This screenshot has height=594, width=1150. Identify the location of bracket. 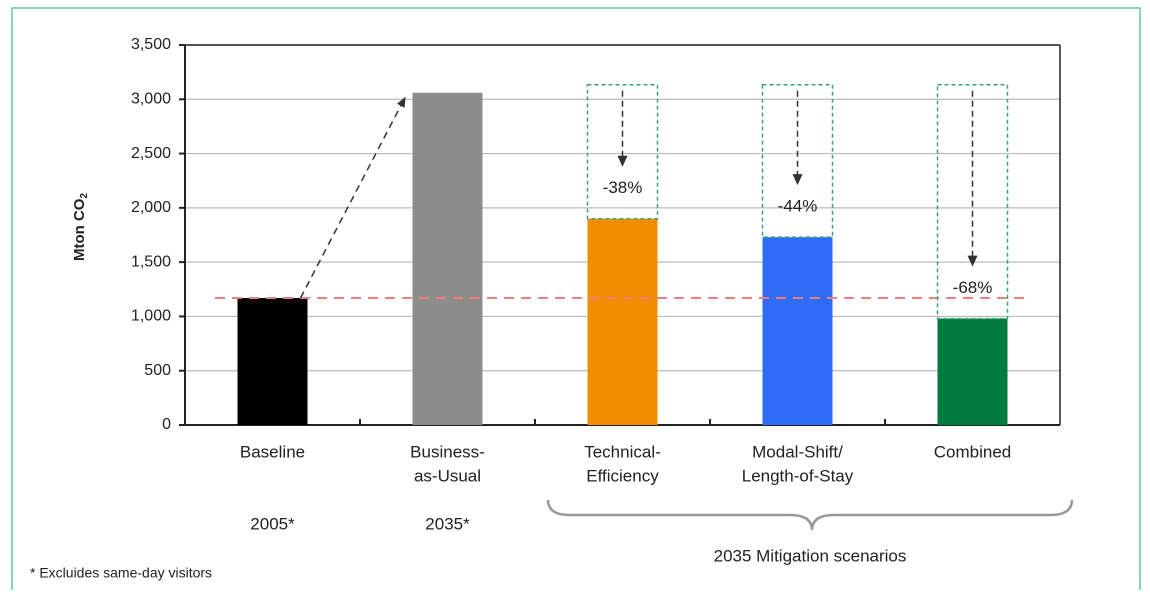
(810, 515).